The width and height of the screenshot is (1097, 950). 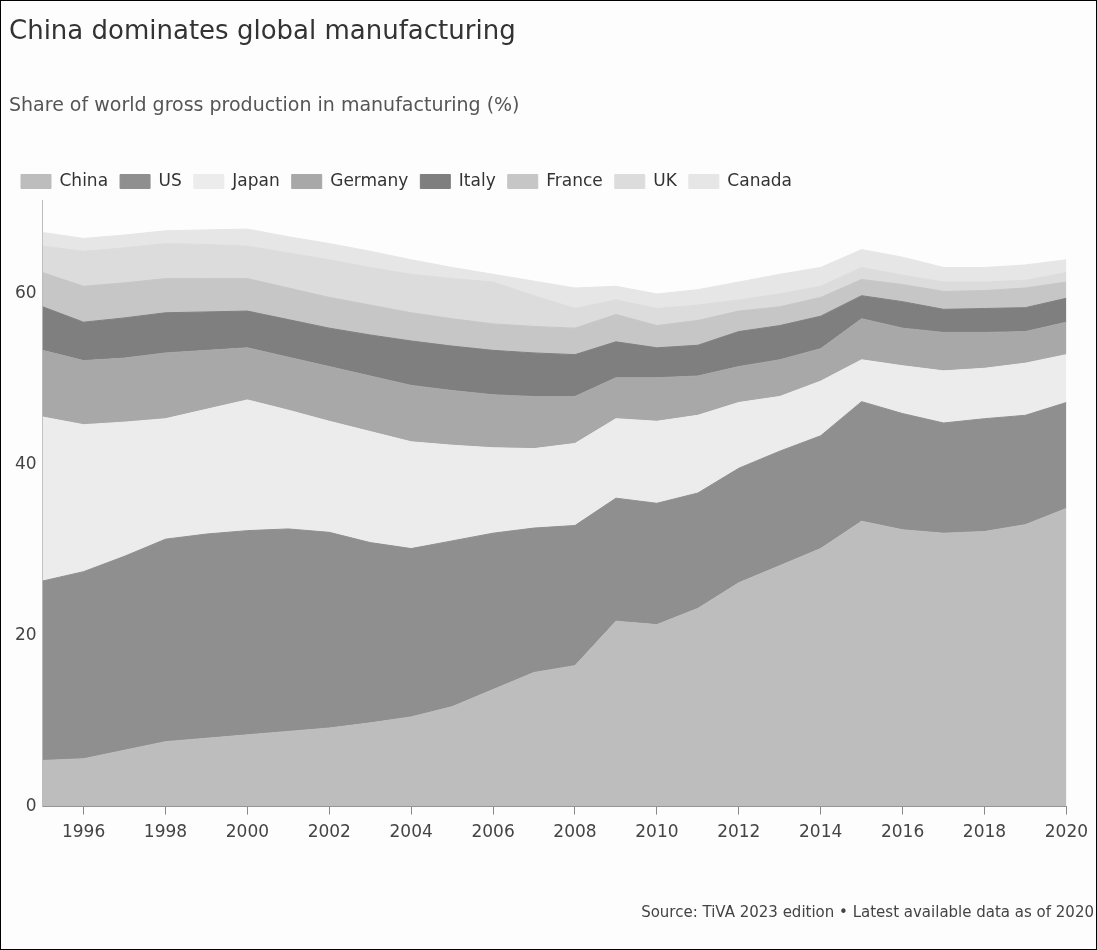 I want to click on chart-title: China dominates global manufacturing, so click(x=262, y=30).